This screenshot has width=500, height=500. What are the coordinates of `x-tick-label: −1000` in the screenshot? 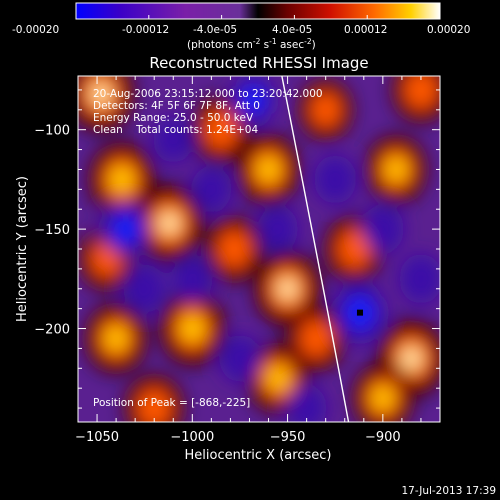 It's located at (192, 437).